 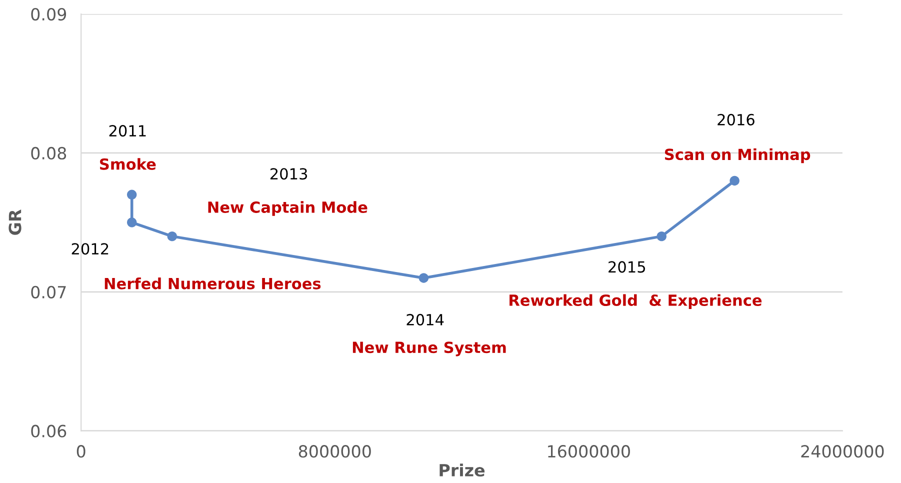 I want to click on x-tick-label: 8000000, so click(x=334, y=451).